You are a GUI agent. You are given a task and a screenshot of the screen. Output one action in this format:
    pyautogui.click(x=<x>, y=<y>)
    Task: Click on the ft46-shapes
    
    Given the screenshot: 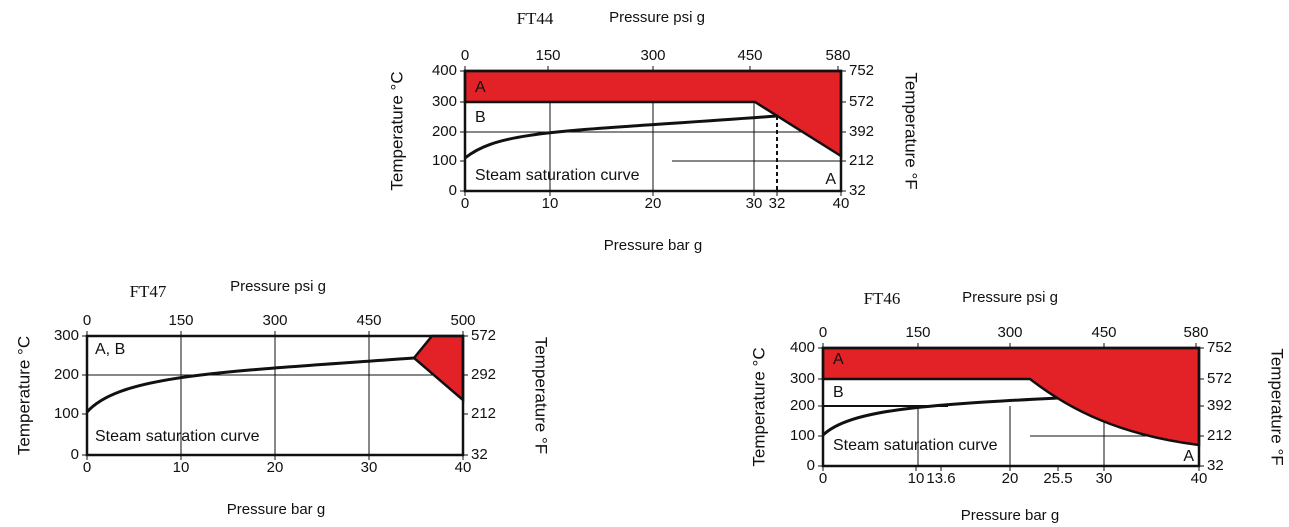 What is the action you would take?
    pyautogui.click(x=1011, y=407)
    